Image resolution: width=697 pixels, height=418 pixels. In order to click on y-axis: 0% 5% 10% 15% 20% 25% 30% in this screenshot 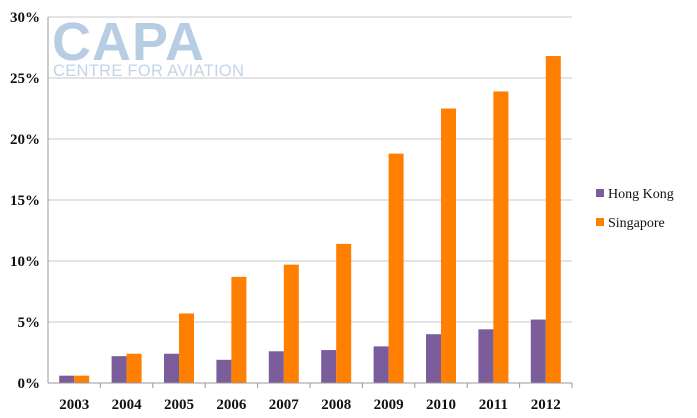, I will do `click(29, 201)`.